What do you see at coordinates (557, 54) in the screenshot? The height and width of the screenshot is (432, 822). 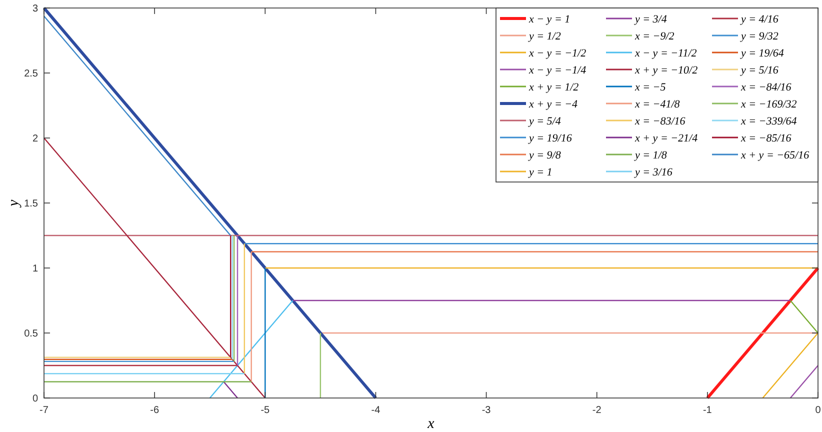 I see `legend-label: x − y = −1/2` at bounding box center [557, 54].